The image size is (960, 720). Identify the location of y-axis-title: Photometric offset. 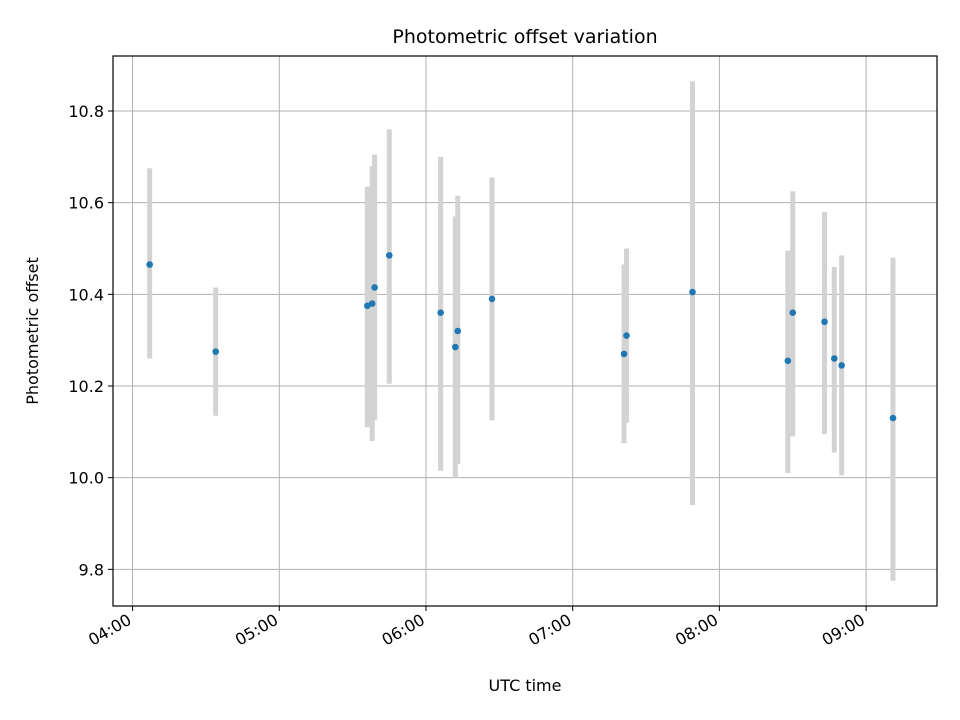
(32, 331).